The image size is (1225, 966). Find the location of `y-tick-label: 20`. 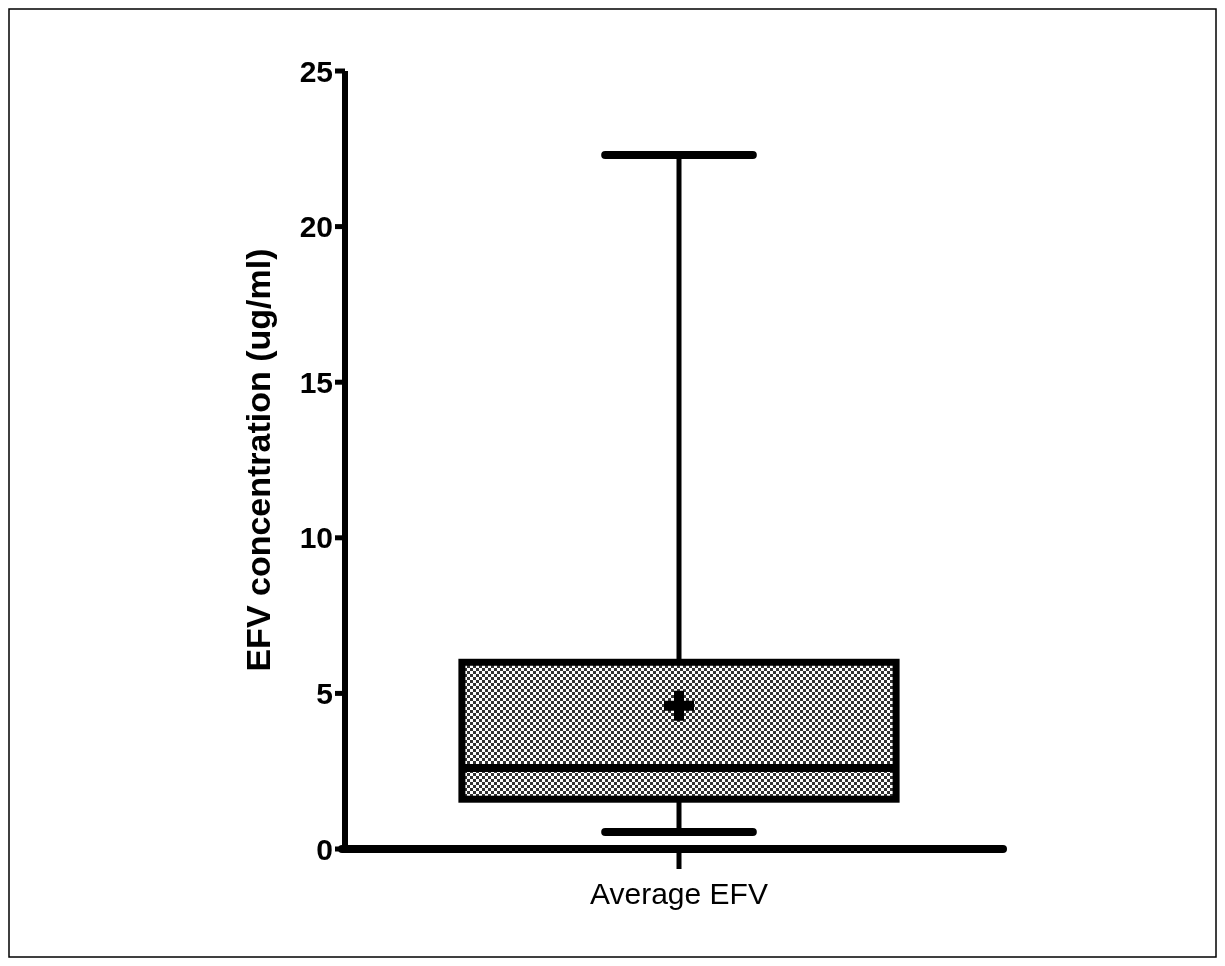

y-tick-label: 20 is located at coordinates (316, 227).